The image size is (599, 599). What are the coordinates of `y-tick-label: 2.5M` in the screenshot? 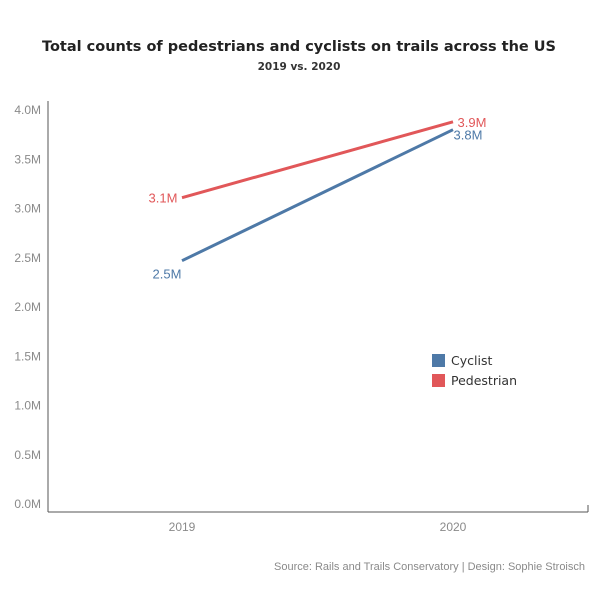 It's located at (27, 258).